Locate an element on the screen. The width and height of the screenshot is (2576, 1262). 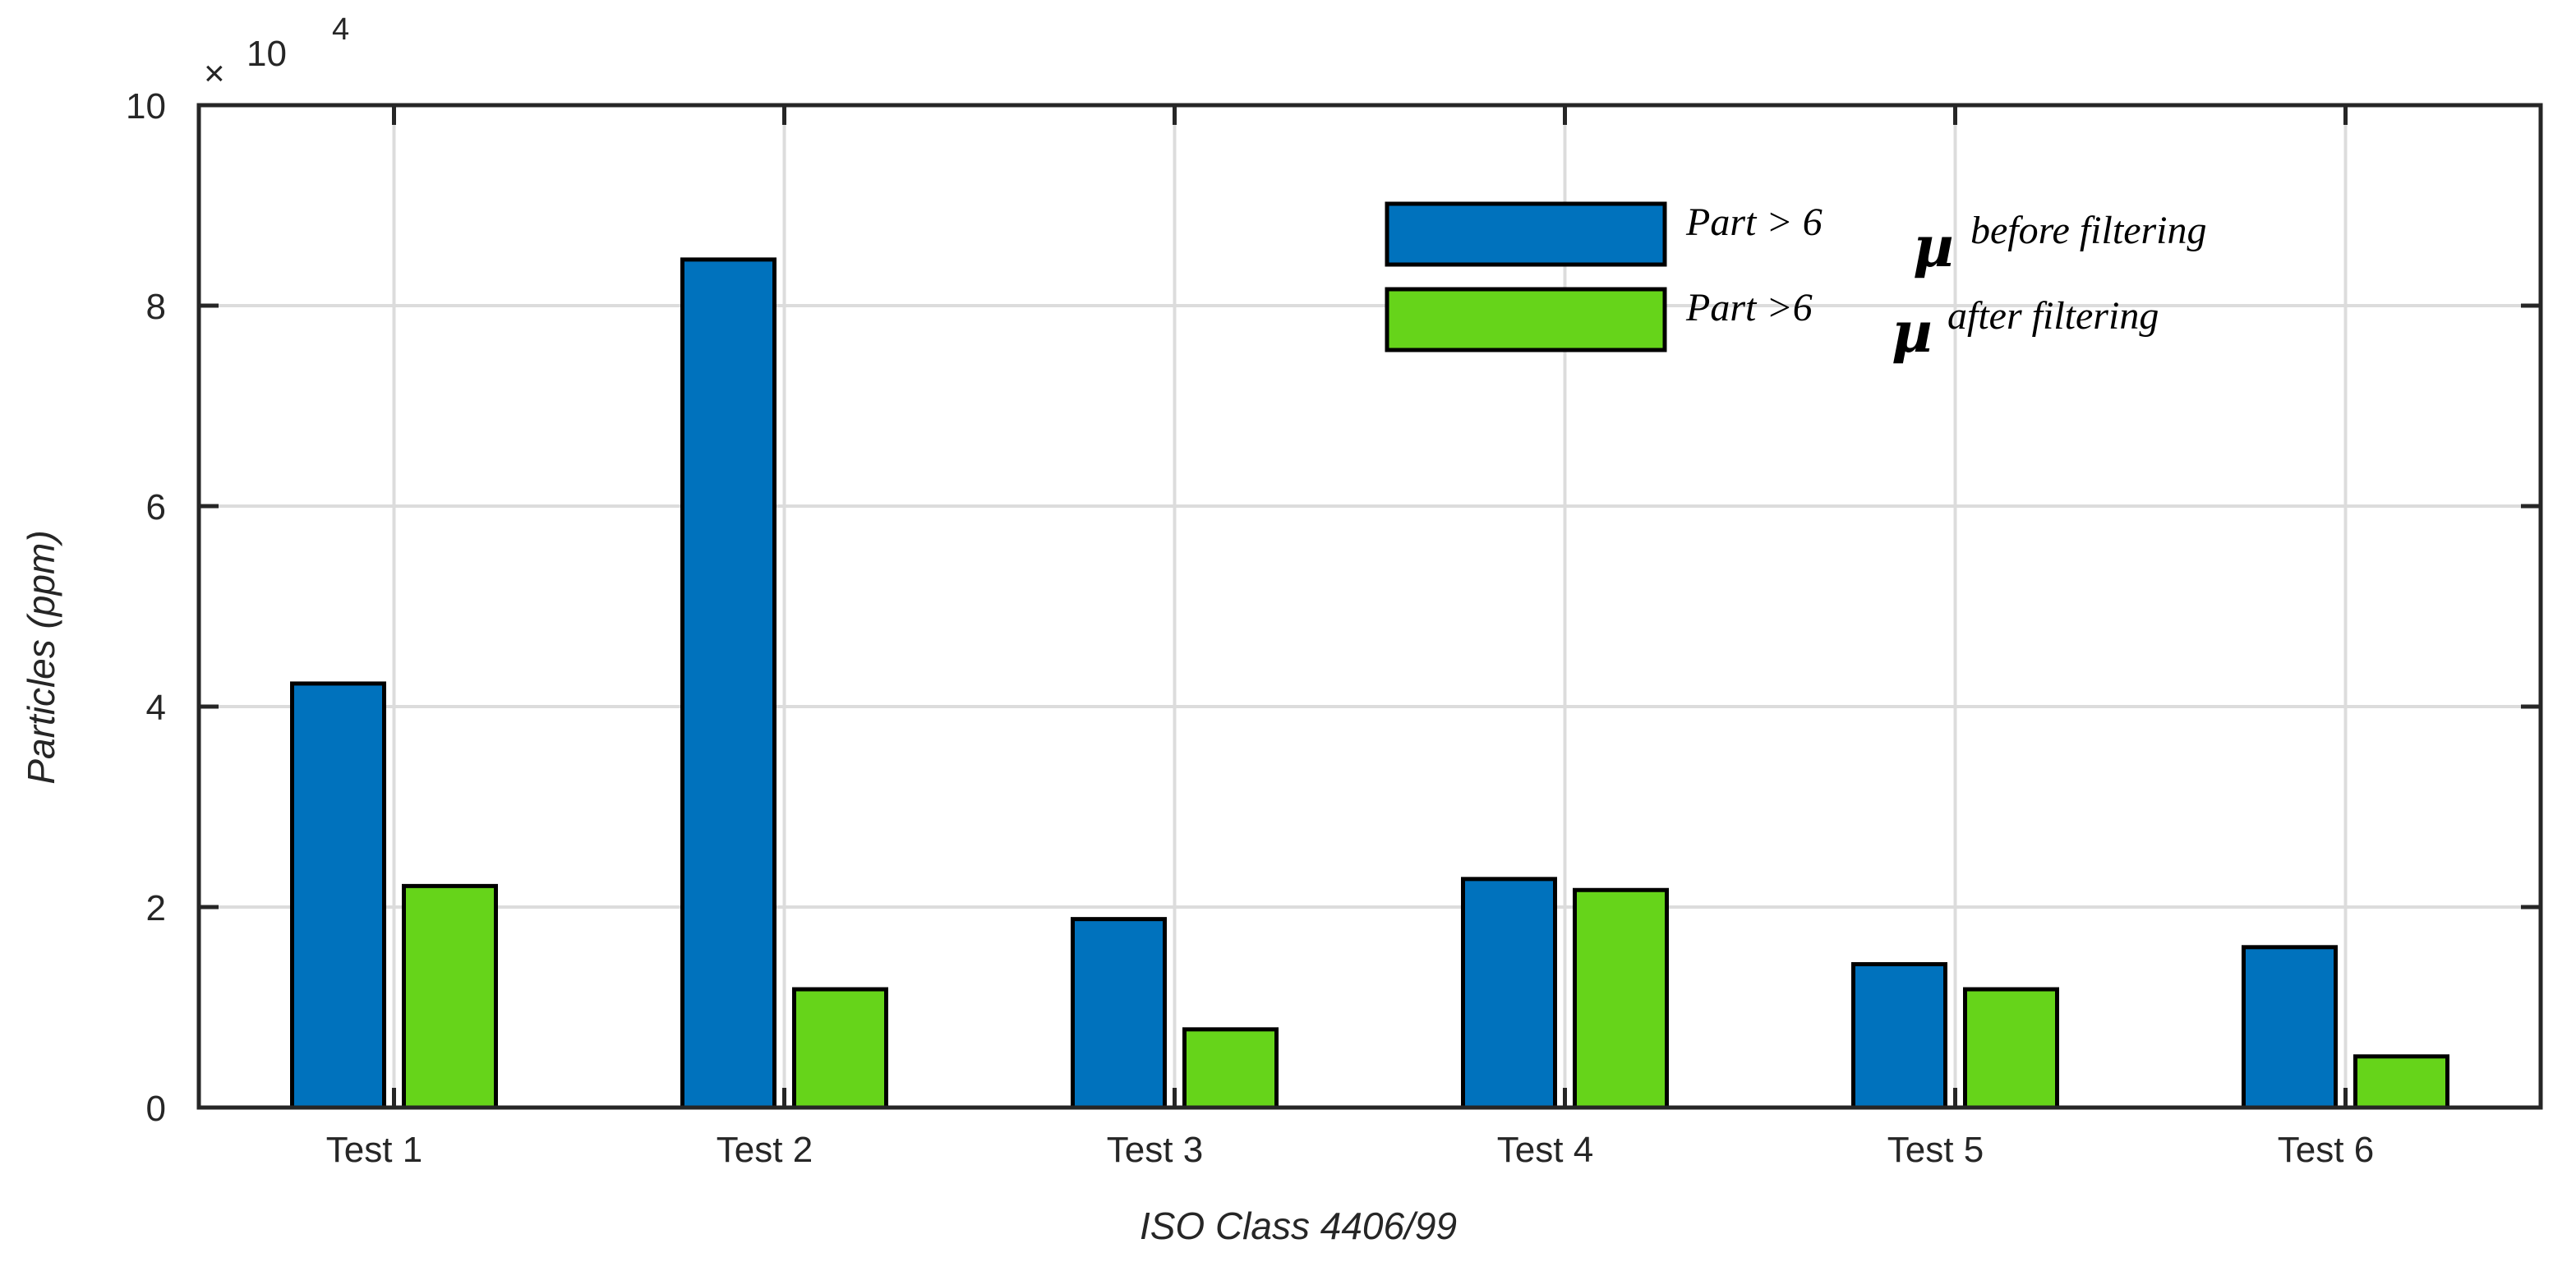
x-tick-label: Test 6 is located at coordinates (2326, 1150).